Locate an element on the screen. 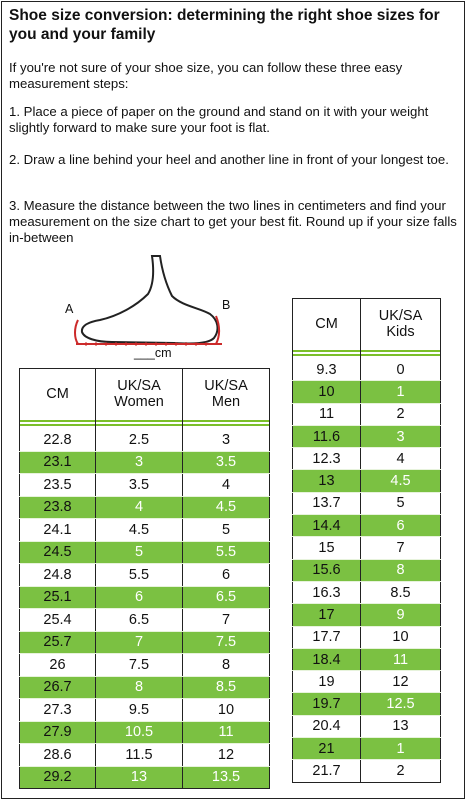  table-row: 13 4.5 is located at coordinates (366, 481).